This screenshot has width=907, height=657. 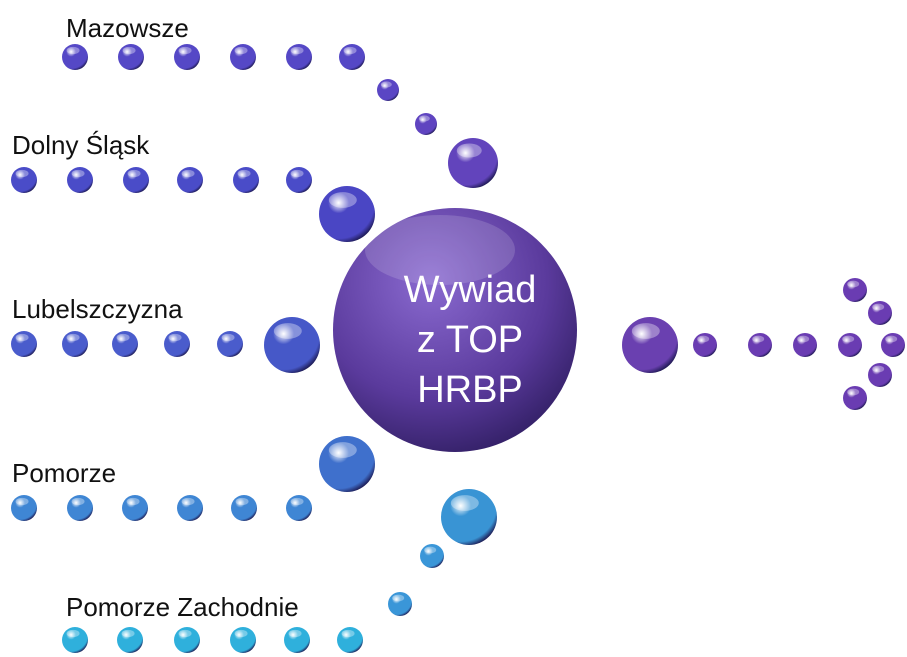 What do you see at coordinates (97, 309) in the screenshot?
I see `node-label: Lubelszczyzna` at bounding box center [97, 309].